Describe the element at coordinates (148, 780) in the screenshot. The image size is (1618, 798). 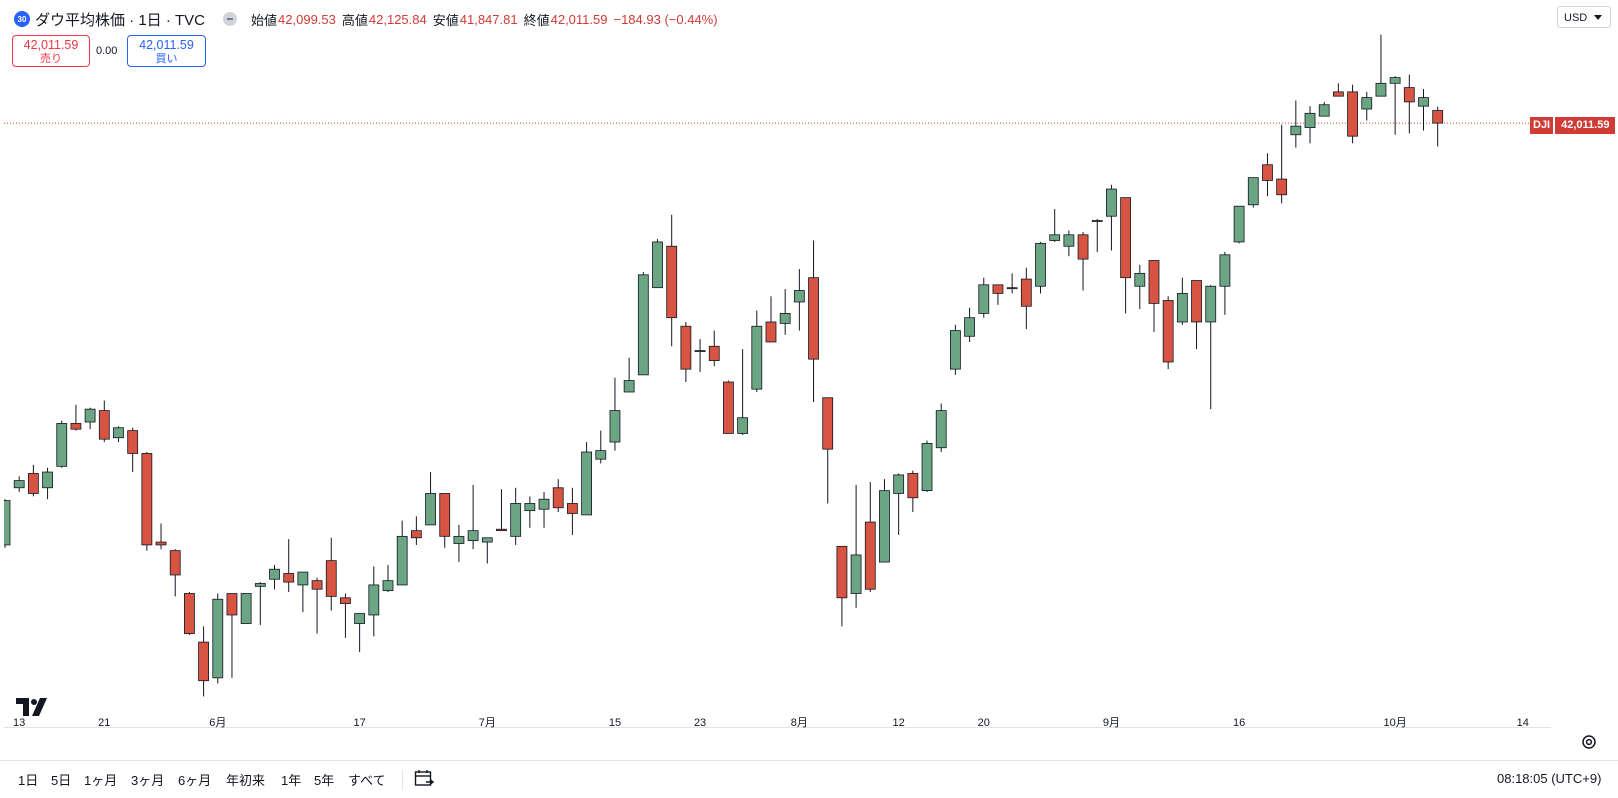
I see `range-3m-button: 3ヶ月` at that location.